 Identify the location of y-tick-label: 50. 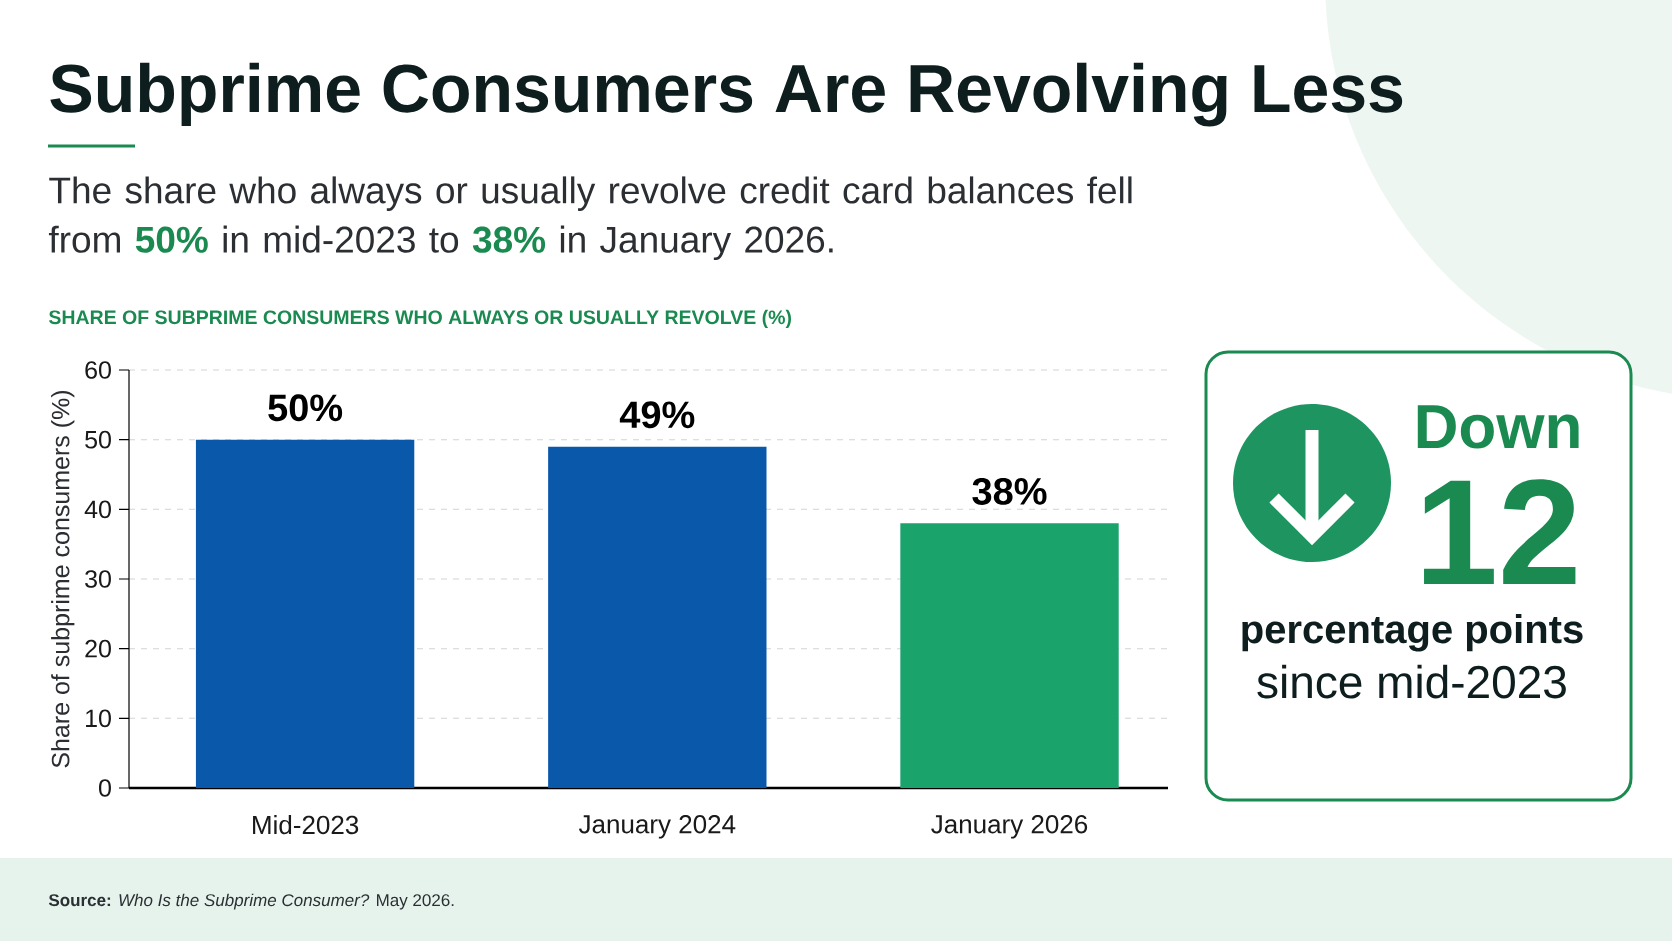
(98, 439).